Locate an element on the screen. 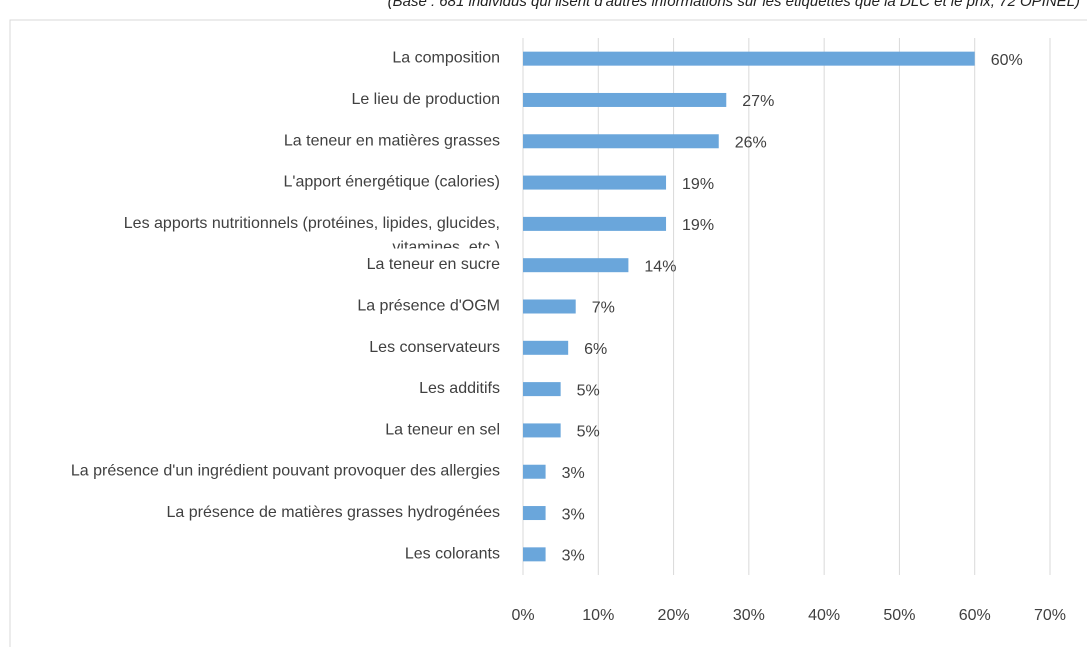  x-tick-label: 50% is located at coordinates (899, 615).